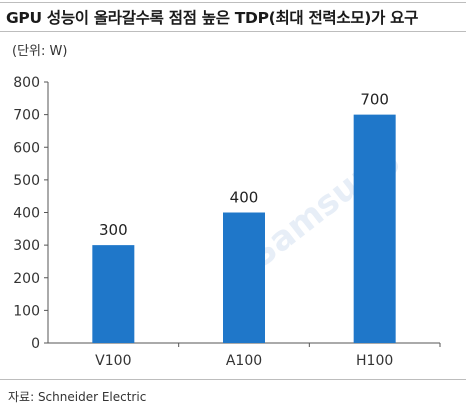  What do you see at coordinates (26, 214) in the screenshot?
I see `y-tick-label: 400` at bounding box center [26, 214].